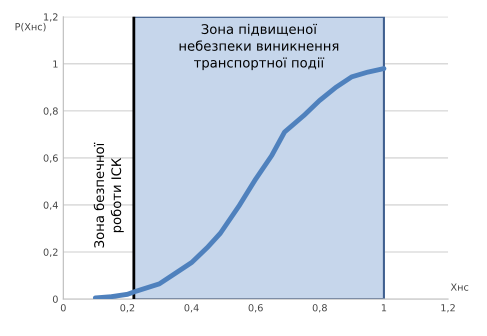 This screenshot has width=487, height=336. I want to click on band-label: Зона підвищеної небезпеки виникнення транспортної події, so click(259, 47).